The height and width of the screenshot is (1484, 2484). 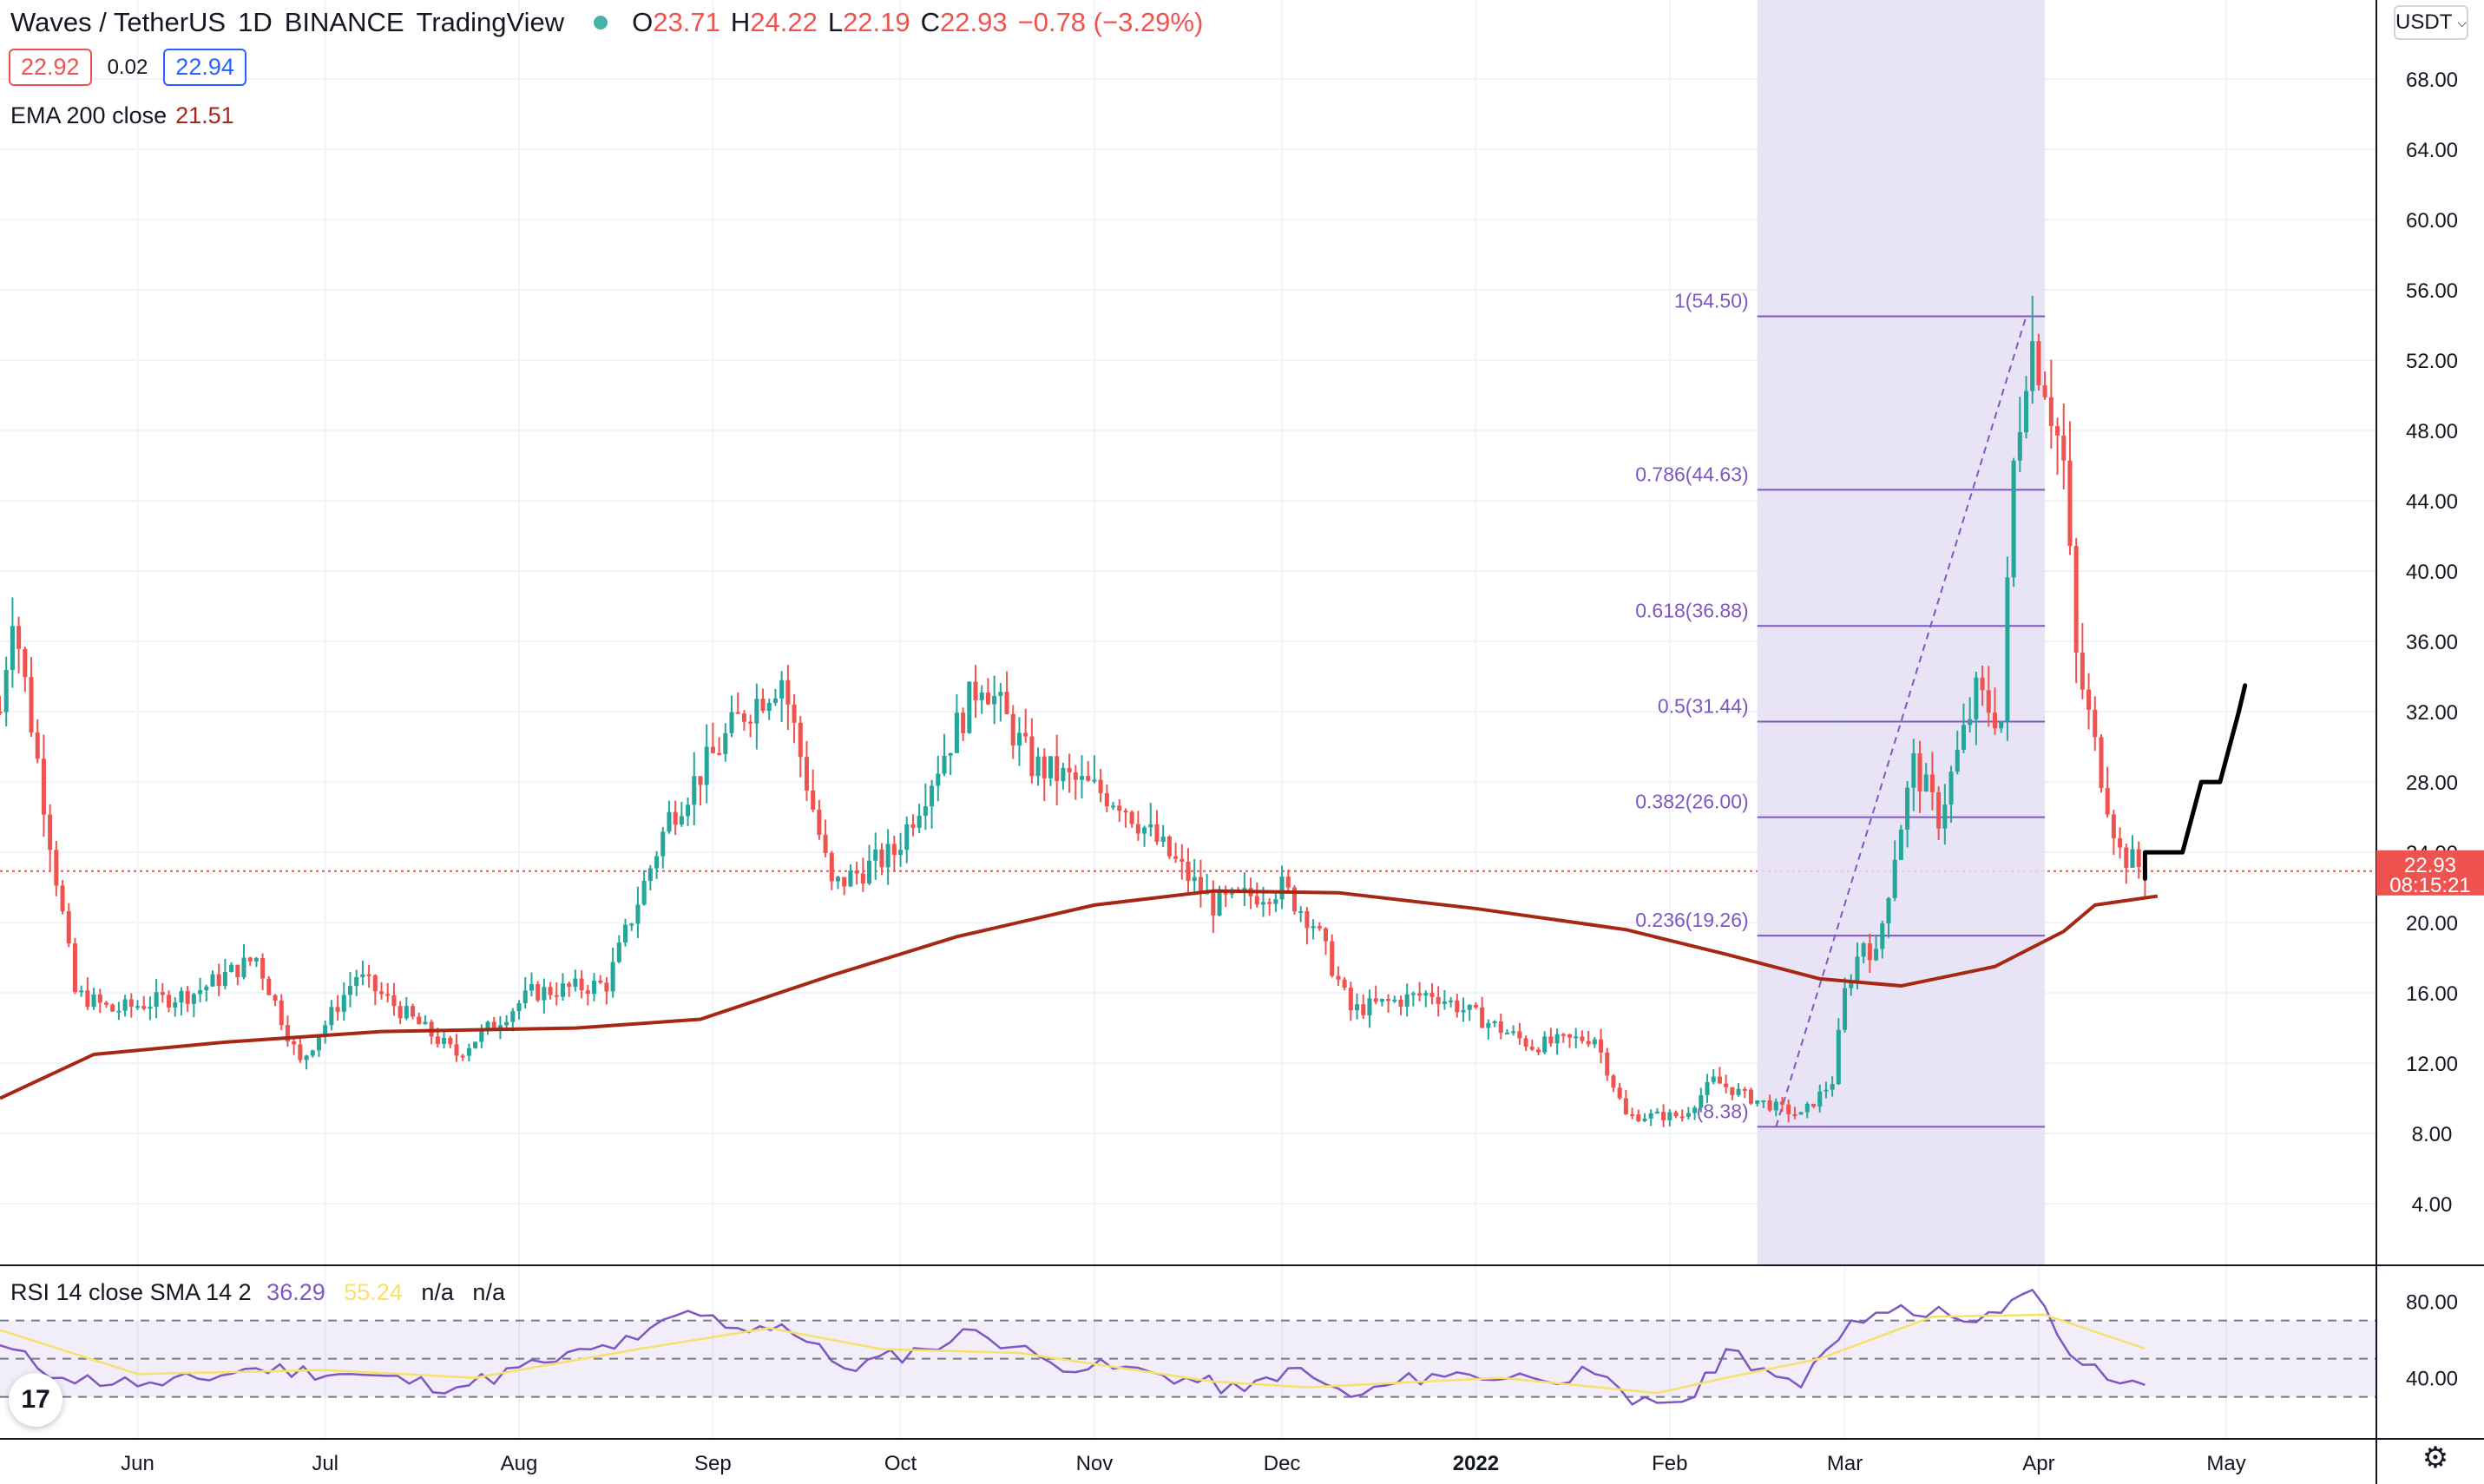 I want to click on ema-value: 21.51, so click(x=204, y=115).